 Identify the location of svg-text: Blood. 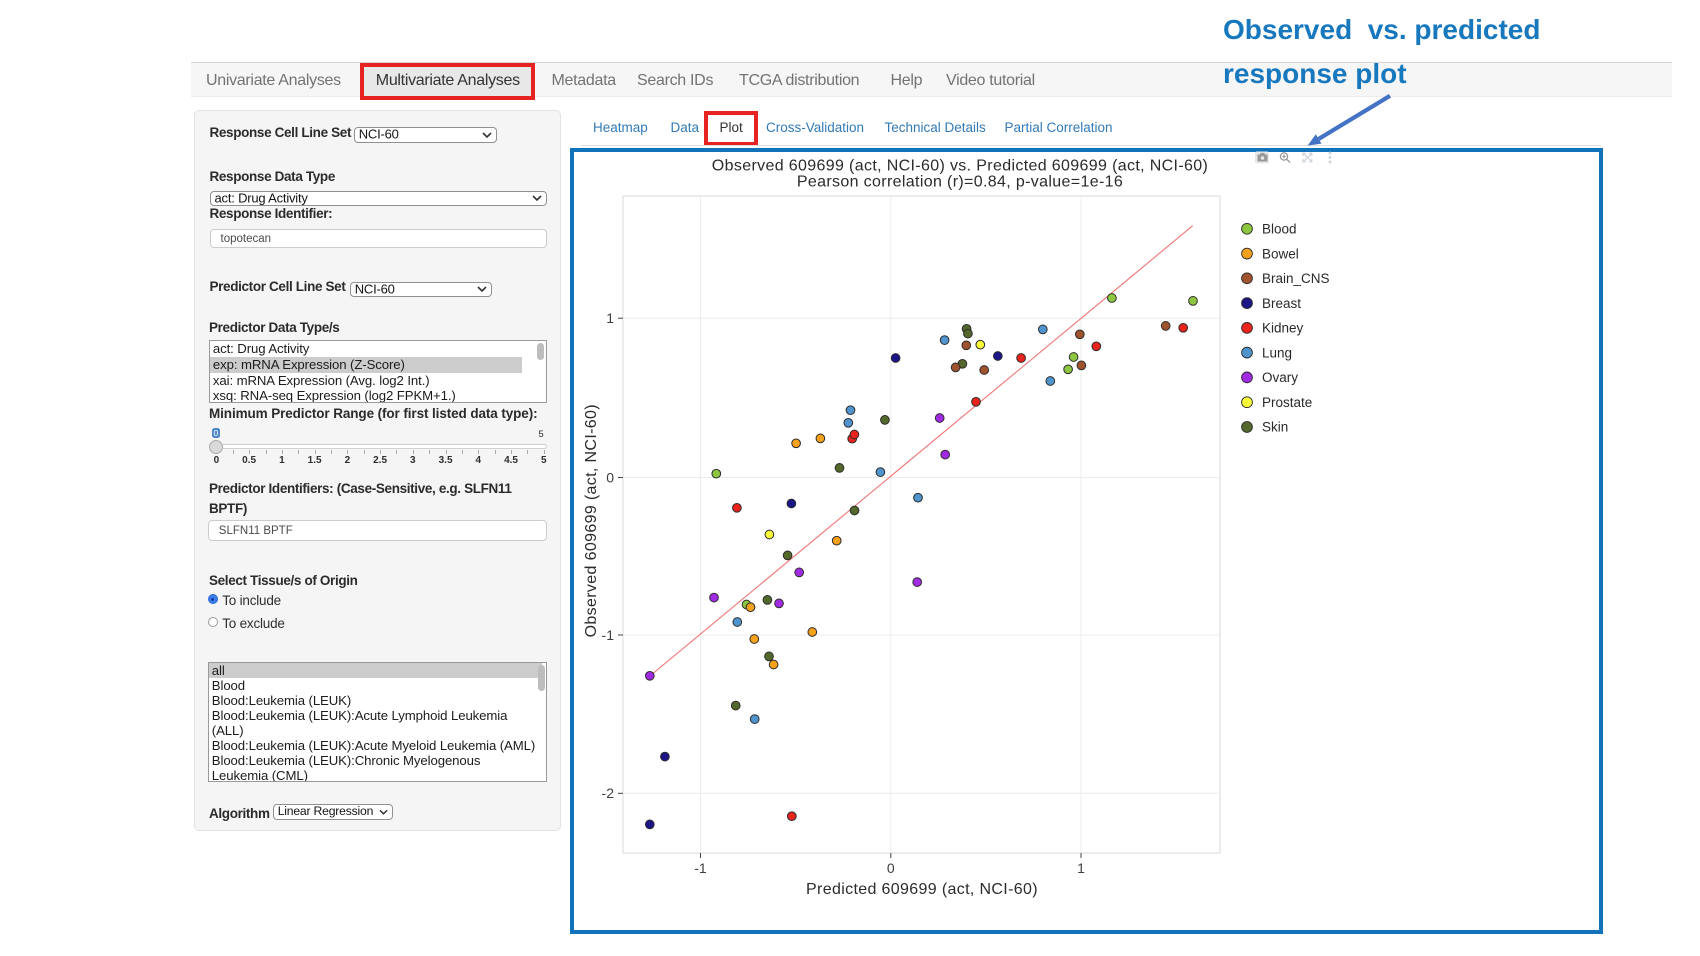
(1279, 229).